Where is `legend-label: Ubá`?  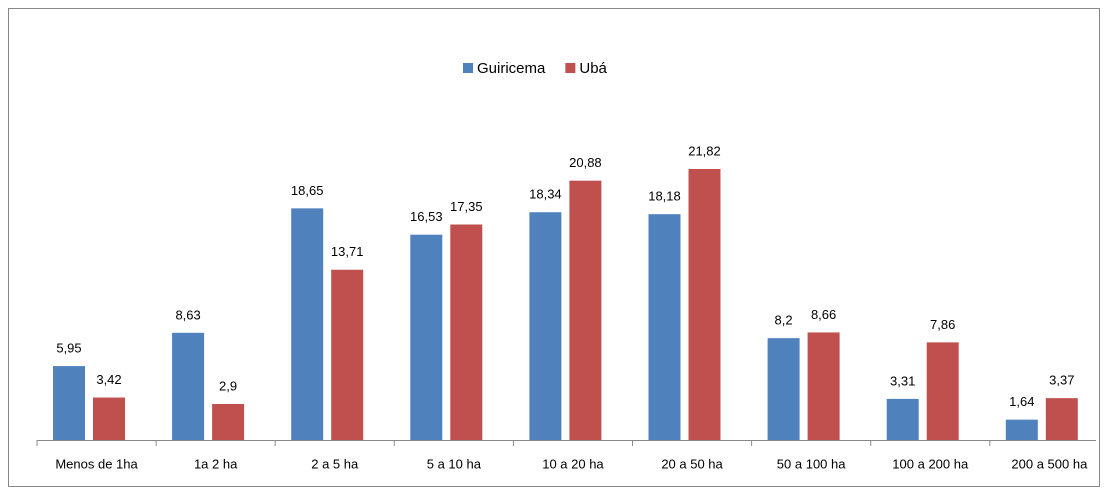
legend-label: Ubá is located at coordinates (593, 68).